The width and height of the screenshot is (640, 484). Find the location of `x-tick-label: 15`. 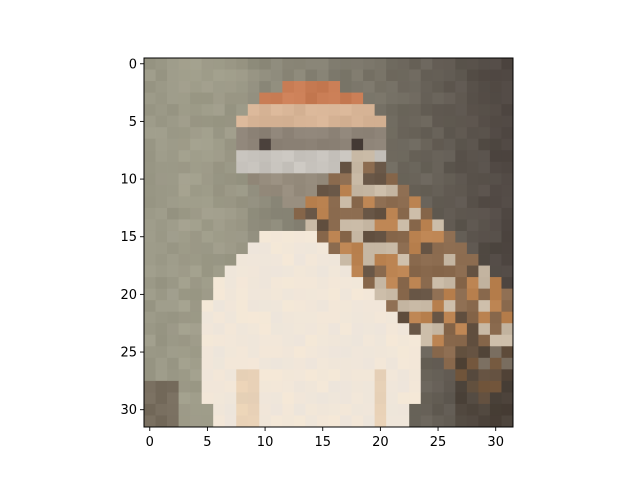

x-tick-label: 15 is located at coordinates (322, 442).